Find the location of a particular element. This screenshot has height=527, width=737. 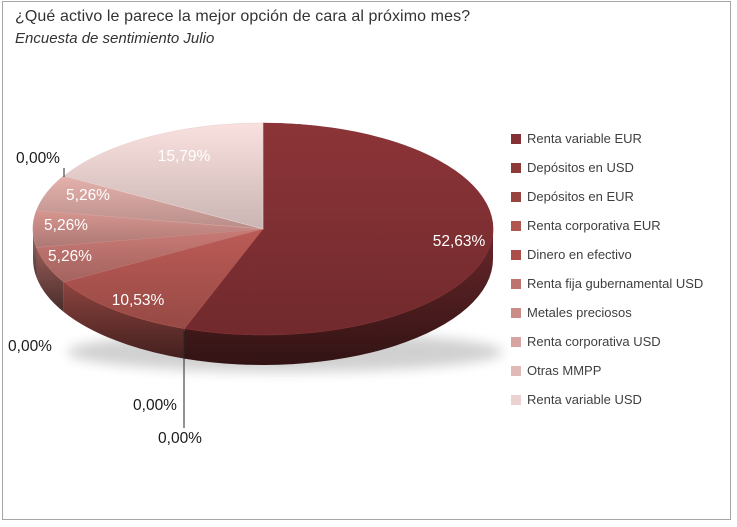

legend-label: Renta variable USD is located at coordinates (584, 399).